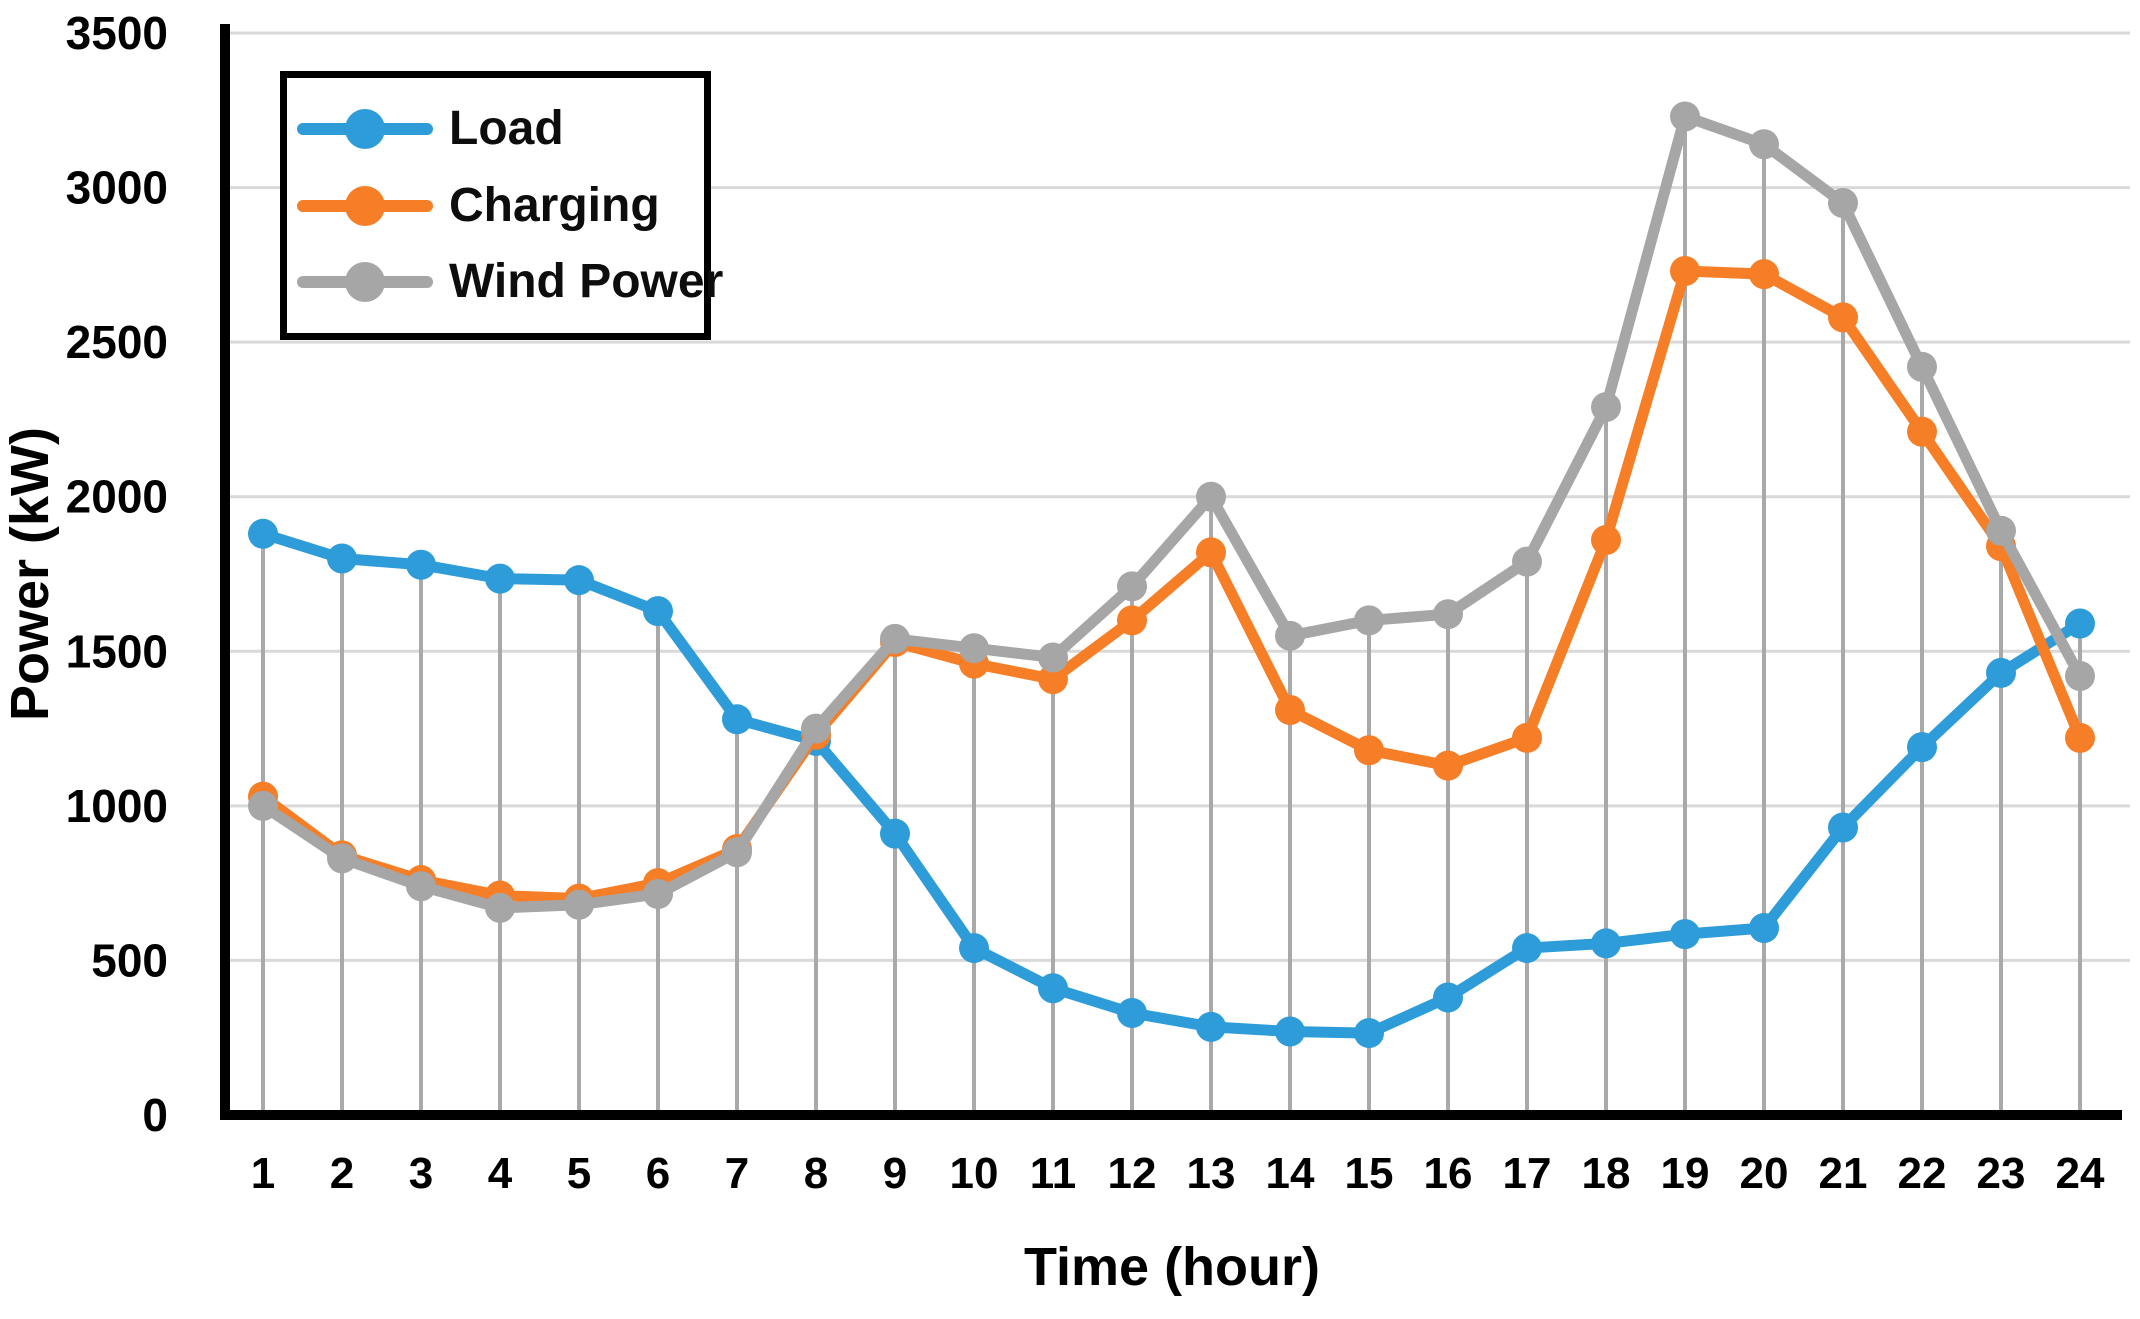 The width and height of the screenshot is (2140, 1319). I want to click on legend-item-charging: Charging, so click(500, 206).